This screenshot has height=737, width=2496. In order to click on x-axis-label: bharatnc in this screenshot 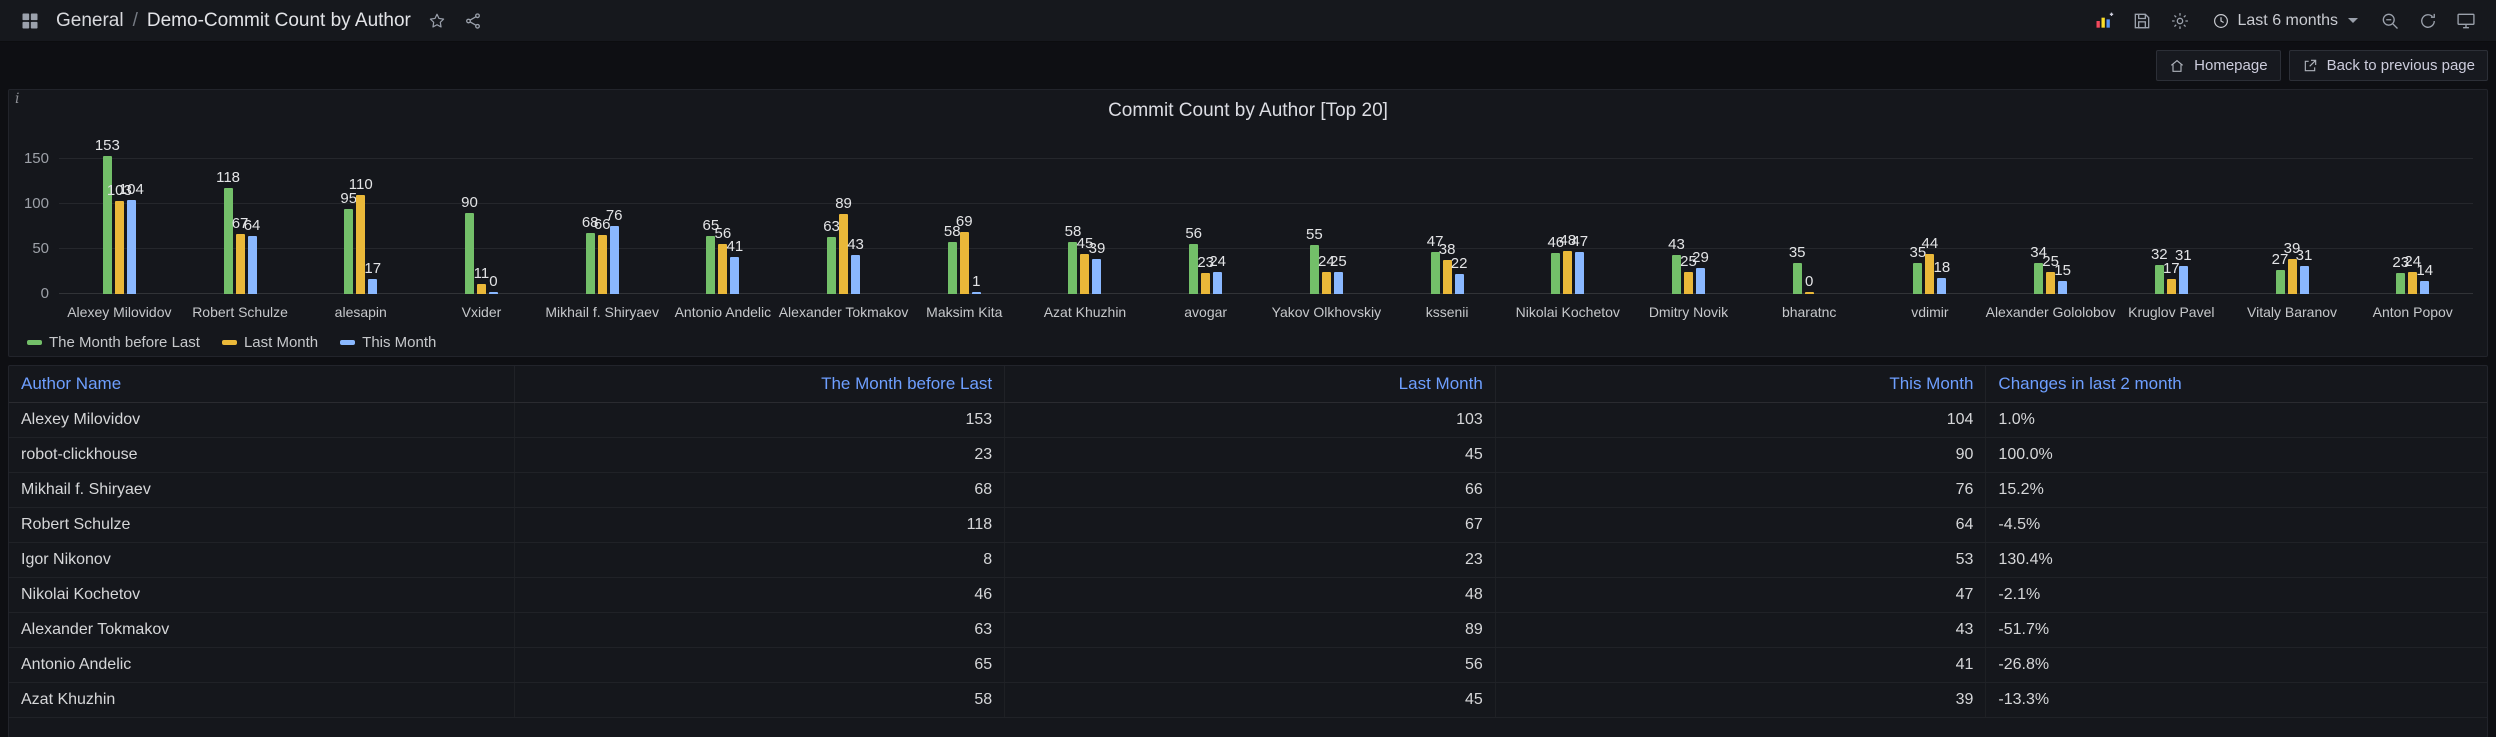, I will do `click(1809, 312)`.